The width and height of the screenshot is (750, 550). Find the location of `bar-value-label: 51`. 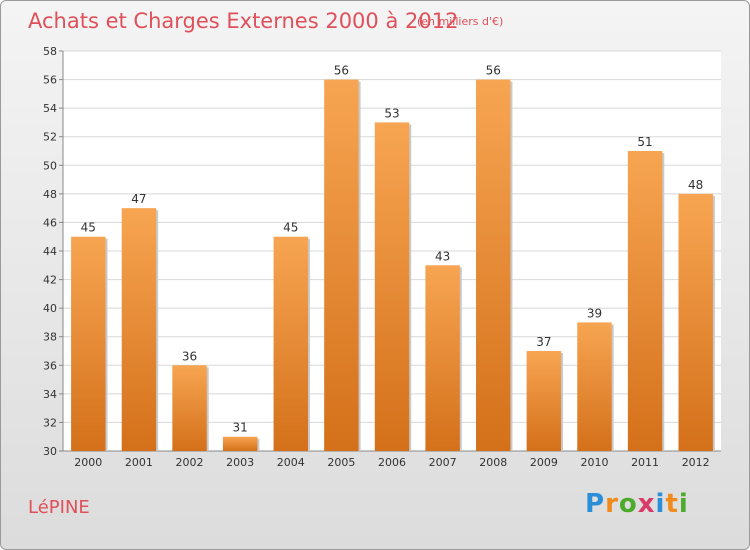

bar-value-label: 51 is located at coordinates (644, 142).